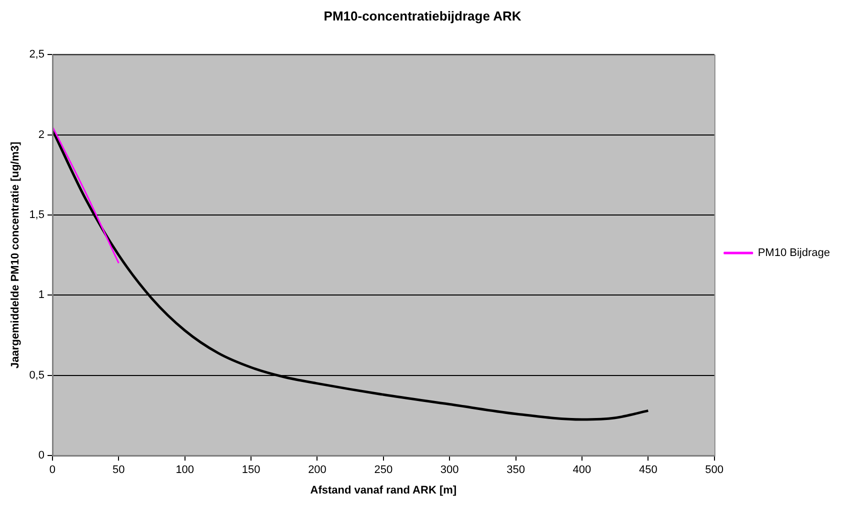  Describe the element at coordinates (515, 470) in the screenshot. I see `x-tick-label: 350` at that location.